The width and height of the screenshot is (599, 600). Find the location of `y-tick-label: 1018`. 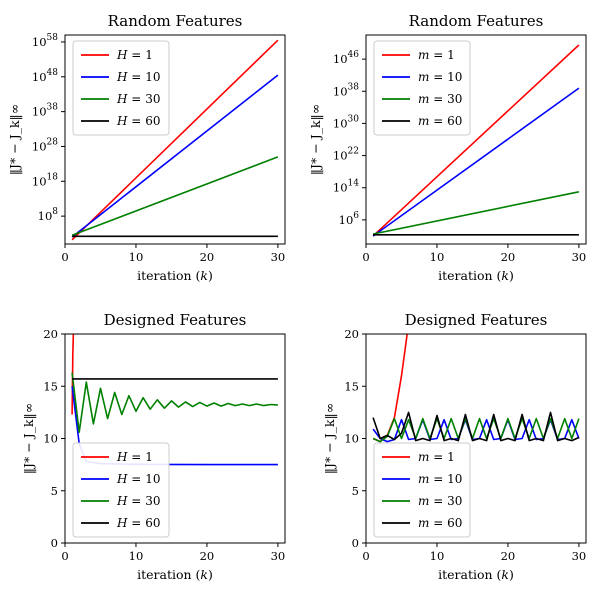

y-tick-label: 1018 is located at coordinates (45, 180).